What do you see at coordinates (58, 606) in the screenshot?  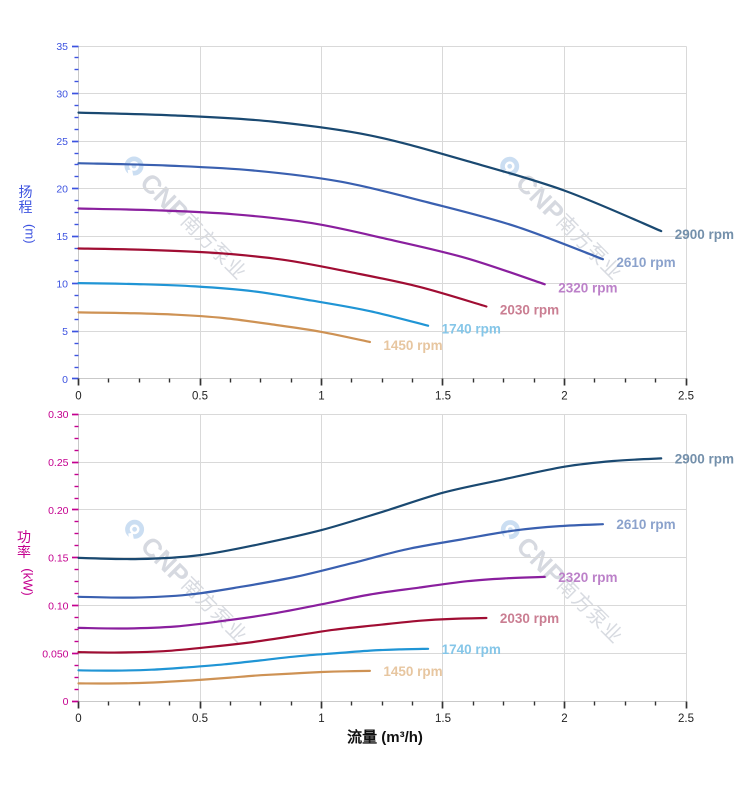 I see `svg-text: 0.10` at bounding box center [58, 606].